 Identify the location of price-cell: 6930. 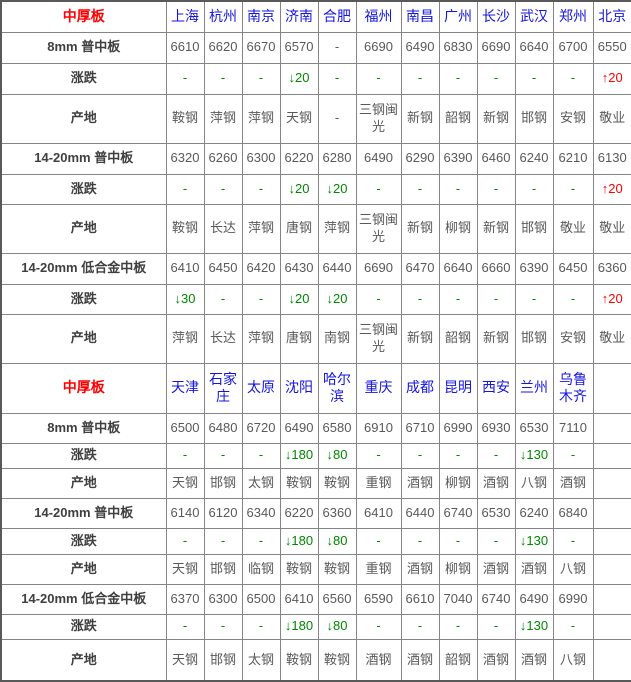
(496, 428).